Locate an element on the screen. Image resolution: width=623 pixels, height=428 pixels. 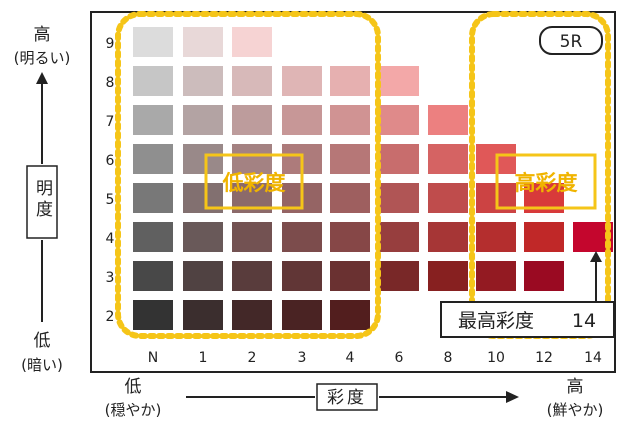
value-level-label: 5 is located at coordinates (110, 200).